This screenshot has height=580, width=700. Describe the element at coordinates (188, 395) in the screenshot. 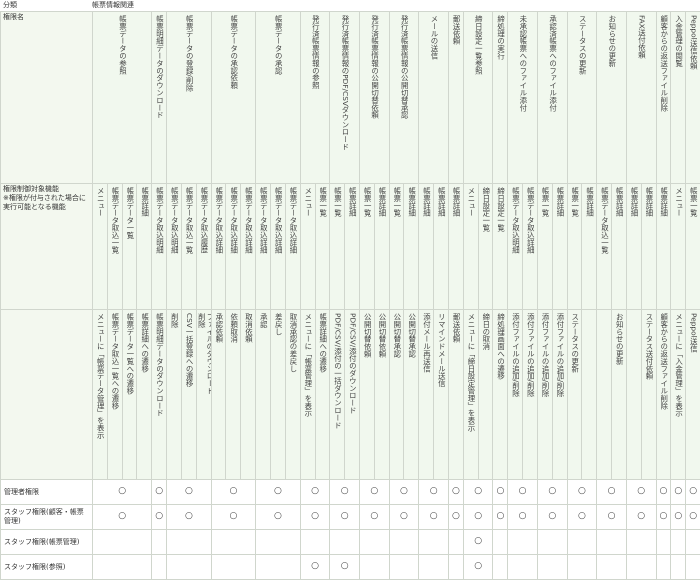

I see `action-cell: CSV一括登録への遷移` at that location.